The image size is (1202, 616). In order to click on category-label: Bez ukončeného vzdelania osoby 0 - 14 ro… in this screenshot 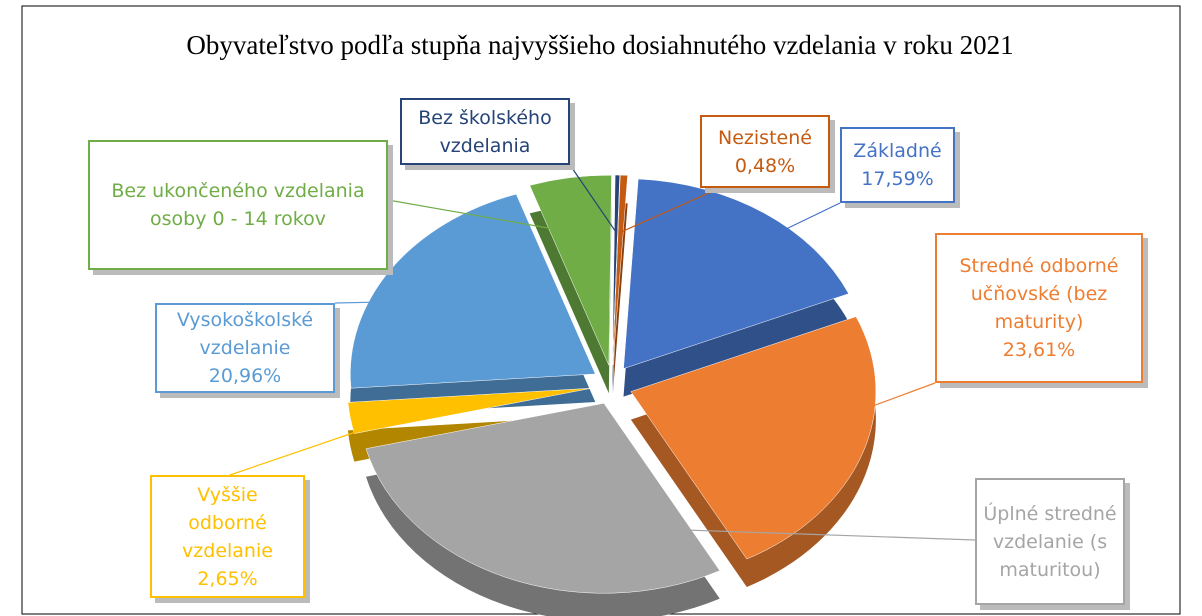, I will do `click(238, 205)`.